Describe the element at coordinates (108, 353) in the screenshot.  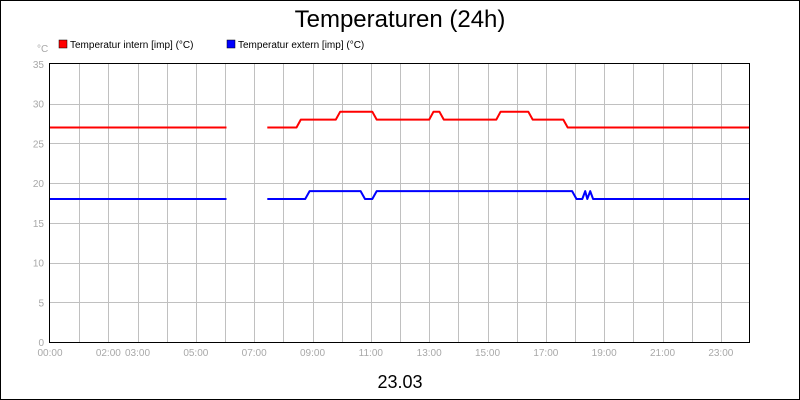
I see `x-tick-label: 02:00` at that location.